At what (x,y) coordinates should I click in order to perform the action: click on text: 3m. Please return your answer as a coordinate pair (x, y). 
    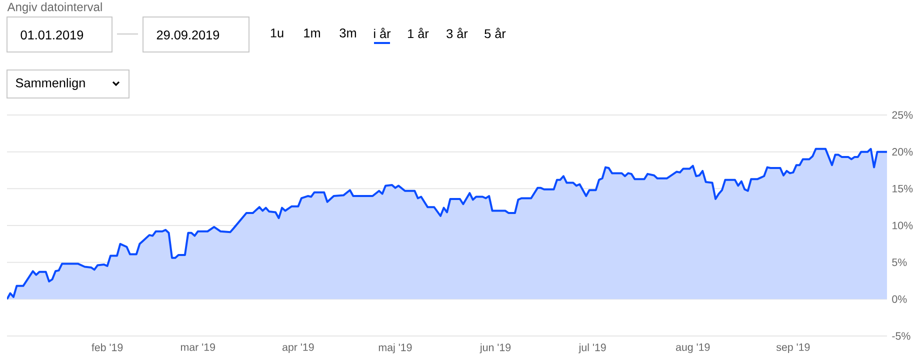
    Looking at the image, I should click on (348, 33).